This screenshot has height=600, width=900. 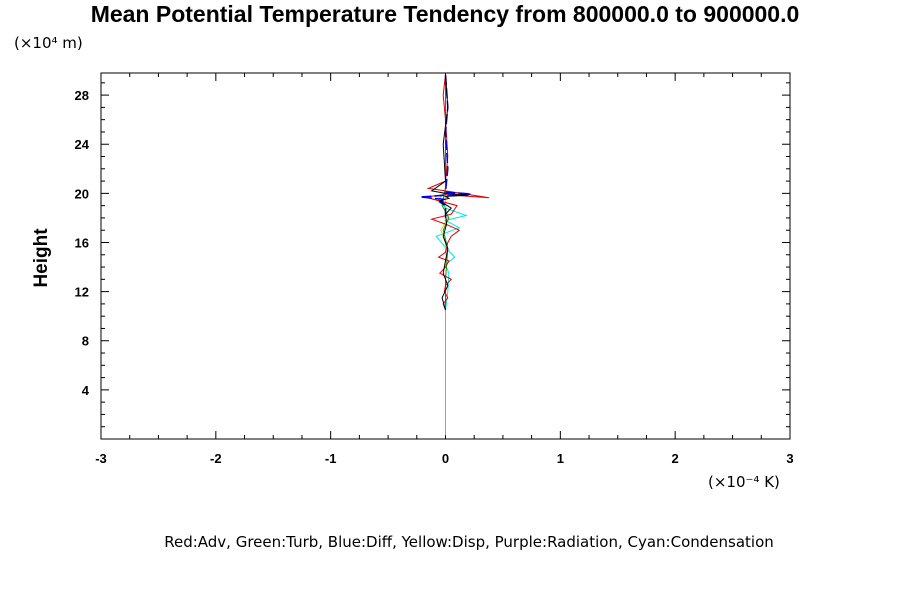 I want to click on x-tick-label: -2, so click(x=216, y=458).